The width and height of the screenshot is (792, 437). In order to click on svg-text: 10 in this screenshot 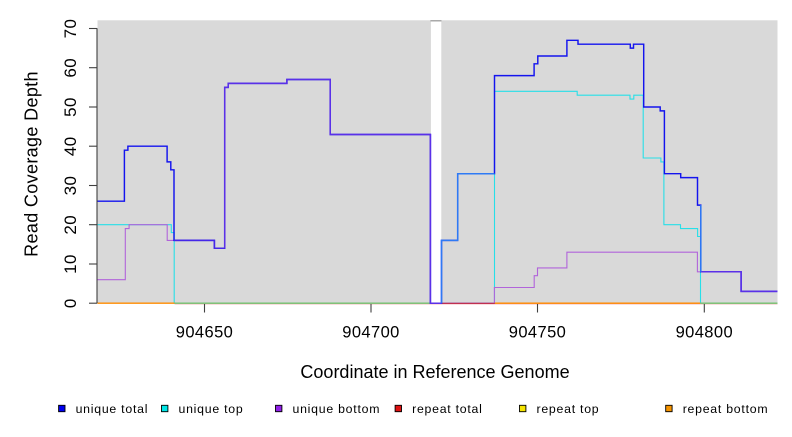, I will do `click(70, 264)`.